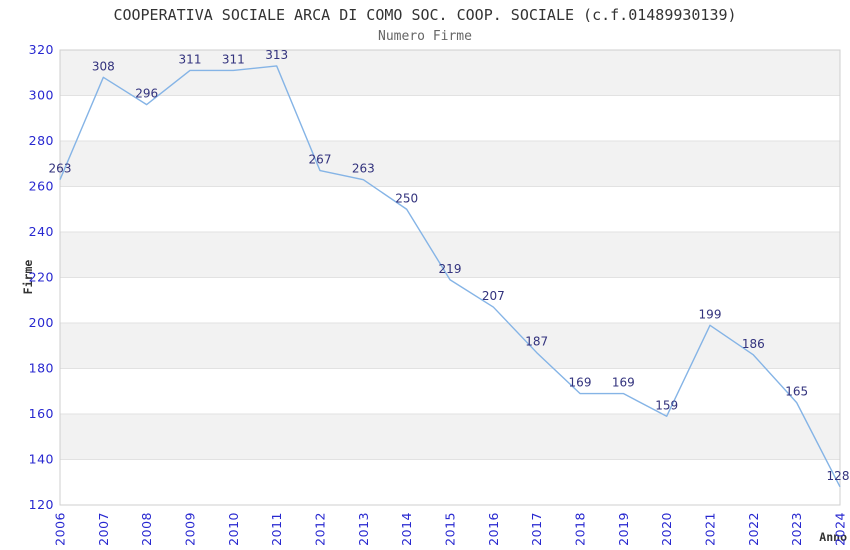  What do you see at coordinates (320, 529) in the screenshot?
I see `x-axis-tick-label: 2012` at bounding box center [320, 529].